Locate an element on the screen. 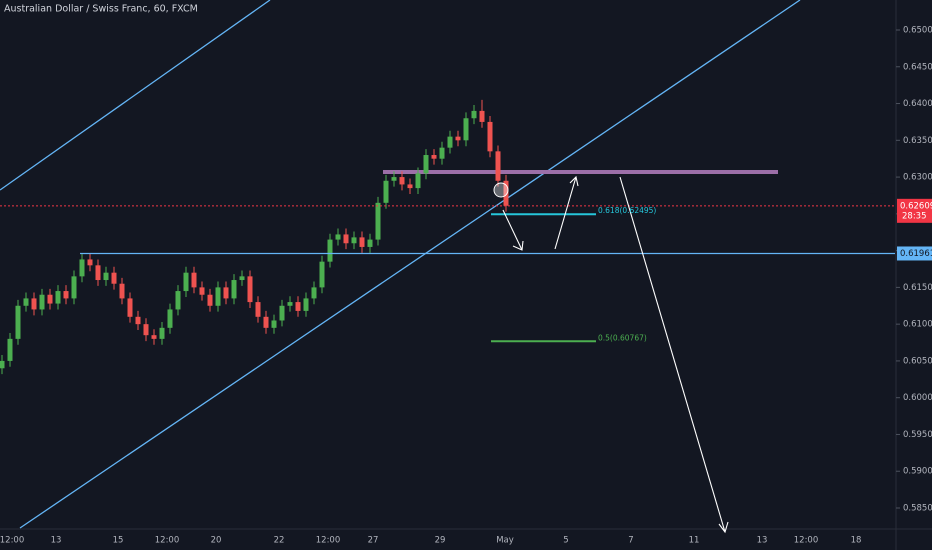  fib-label: 0.618(0.62495) is located at coordinates (627, 210).